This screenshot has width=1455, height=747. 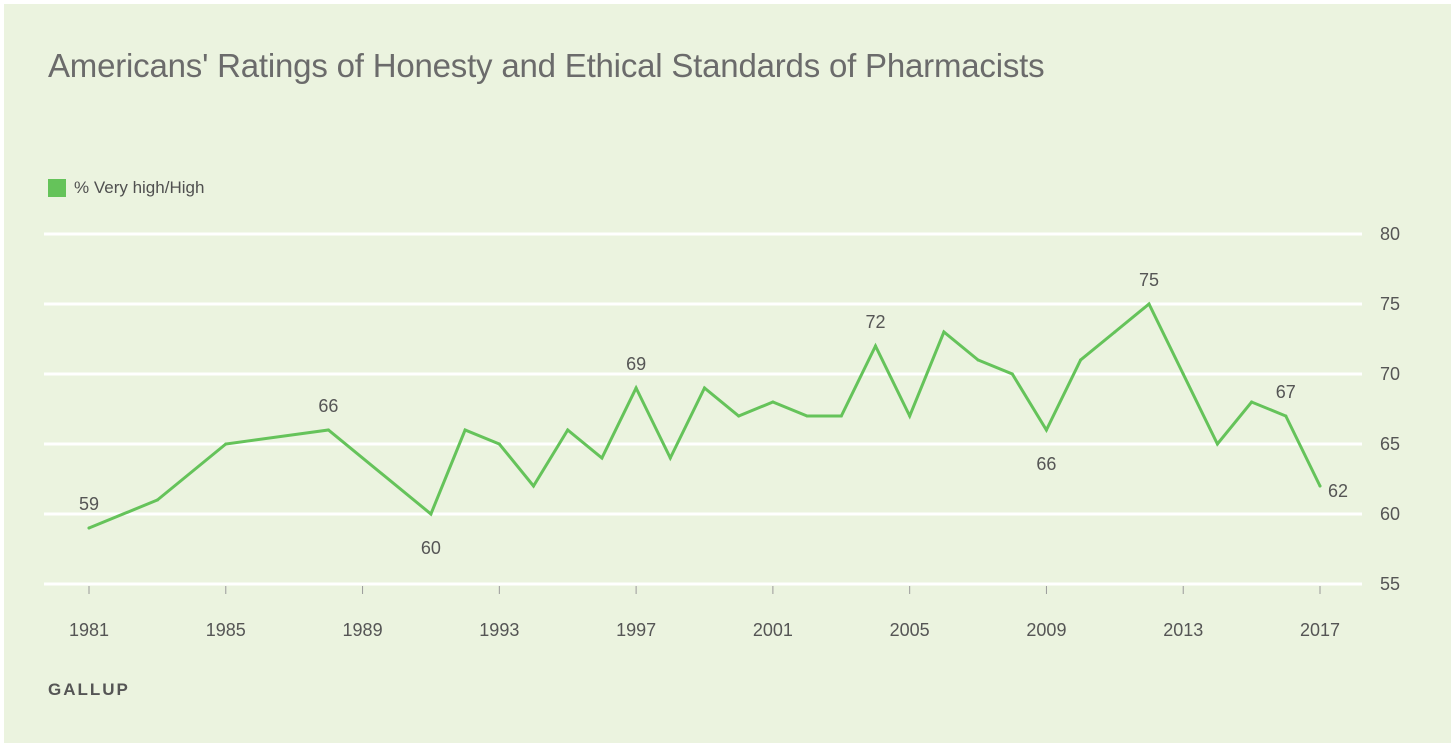 What do you see at coordinates (139, 187) in the screenshot?
I see `legend-label: % Very high/High` at bounding box center [139, 187].